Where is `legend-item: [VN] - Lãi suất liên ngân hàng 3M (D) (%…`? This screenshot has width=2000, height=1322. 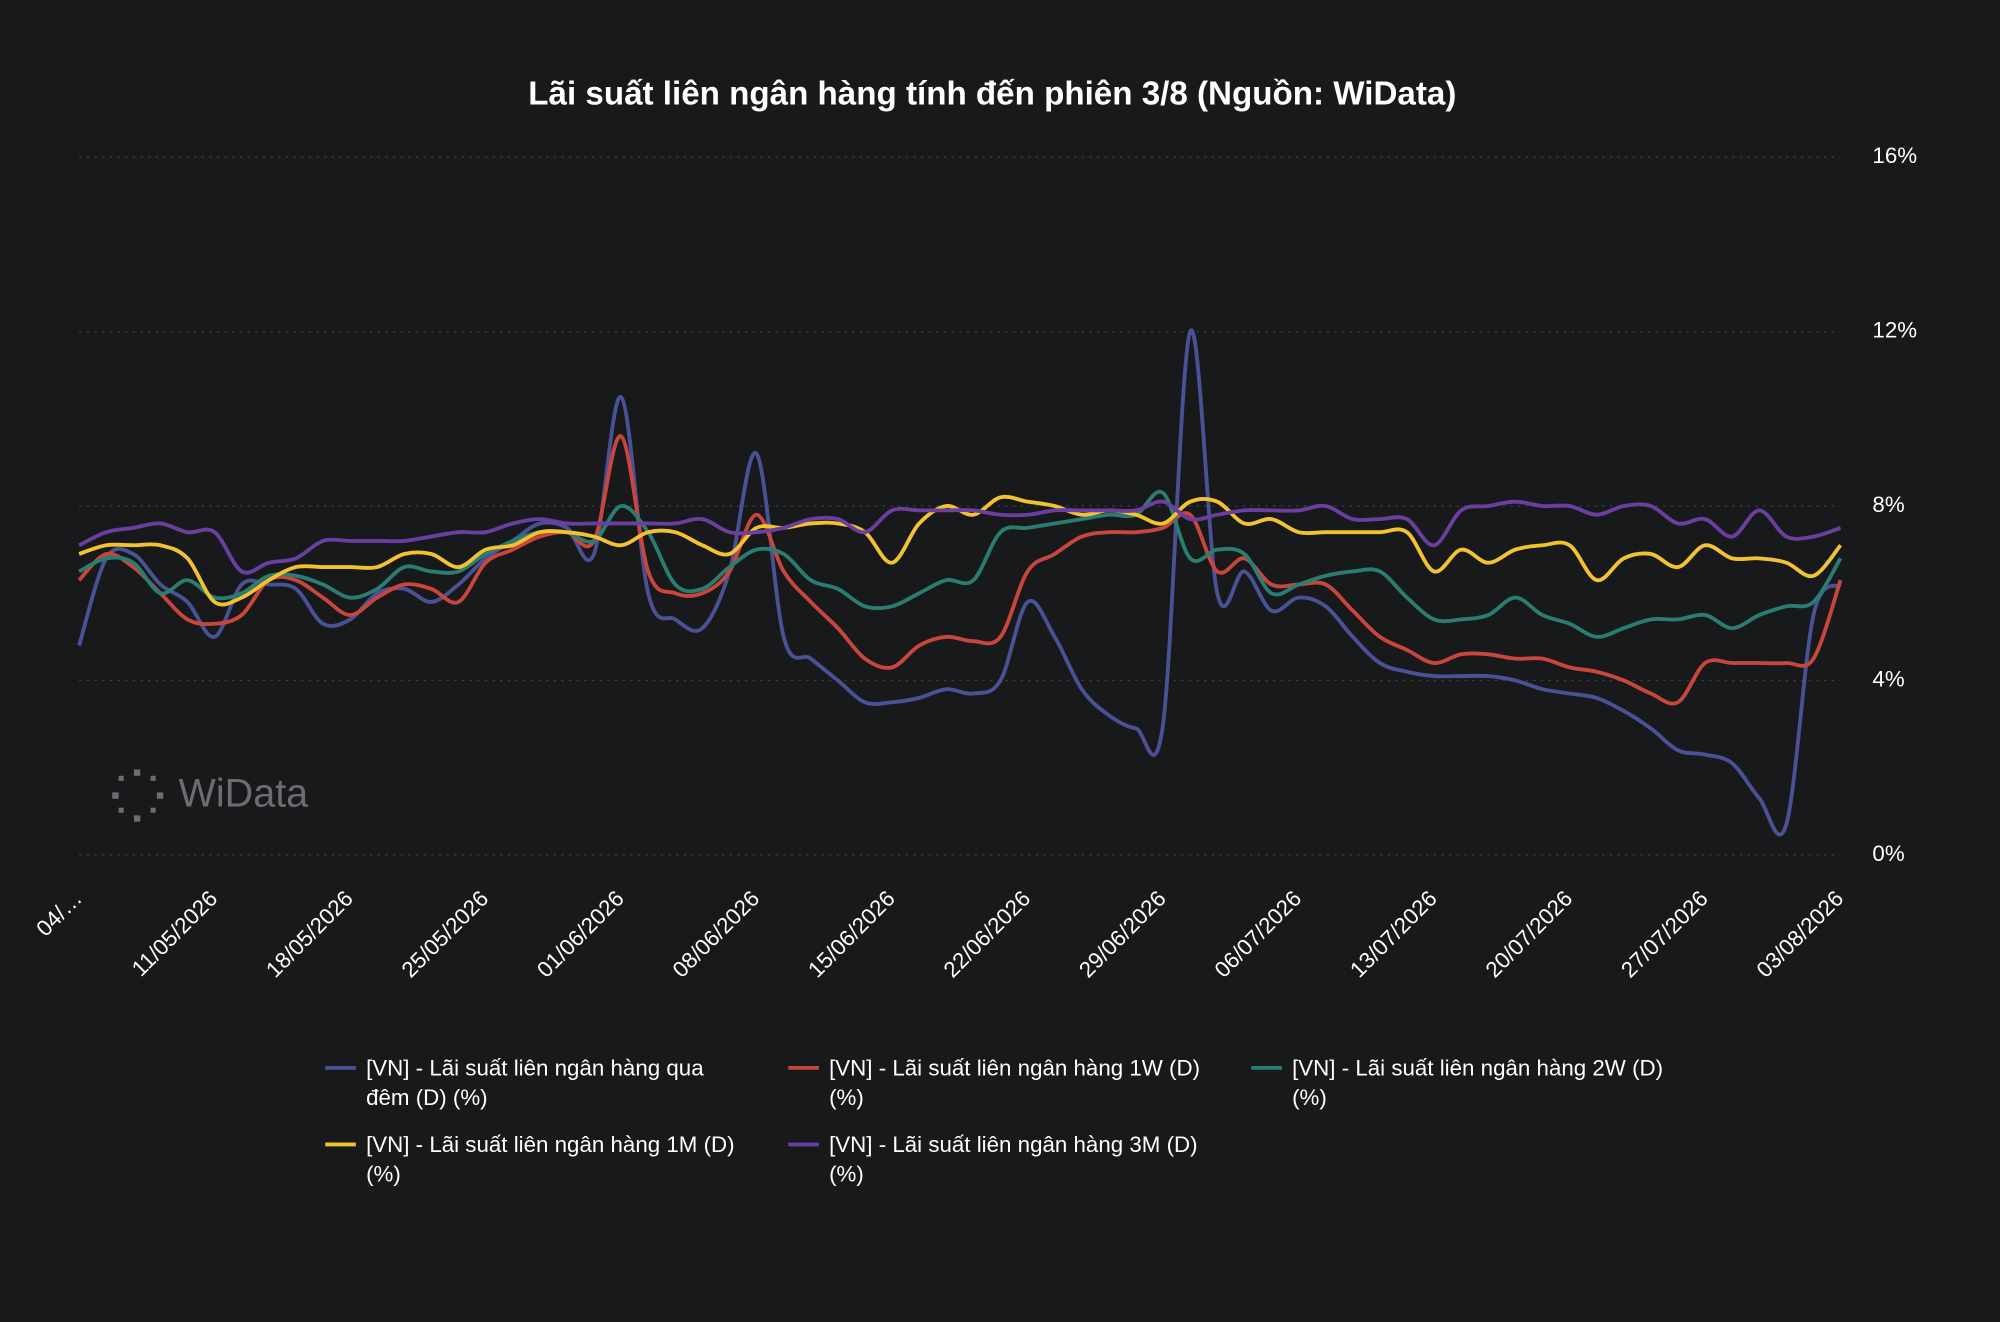 legend-item: [VN] - Lãi suất liên ngân hàng 3M (D) (%… is located at coordinates (1013, 1159).